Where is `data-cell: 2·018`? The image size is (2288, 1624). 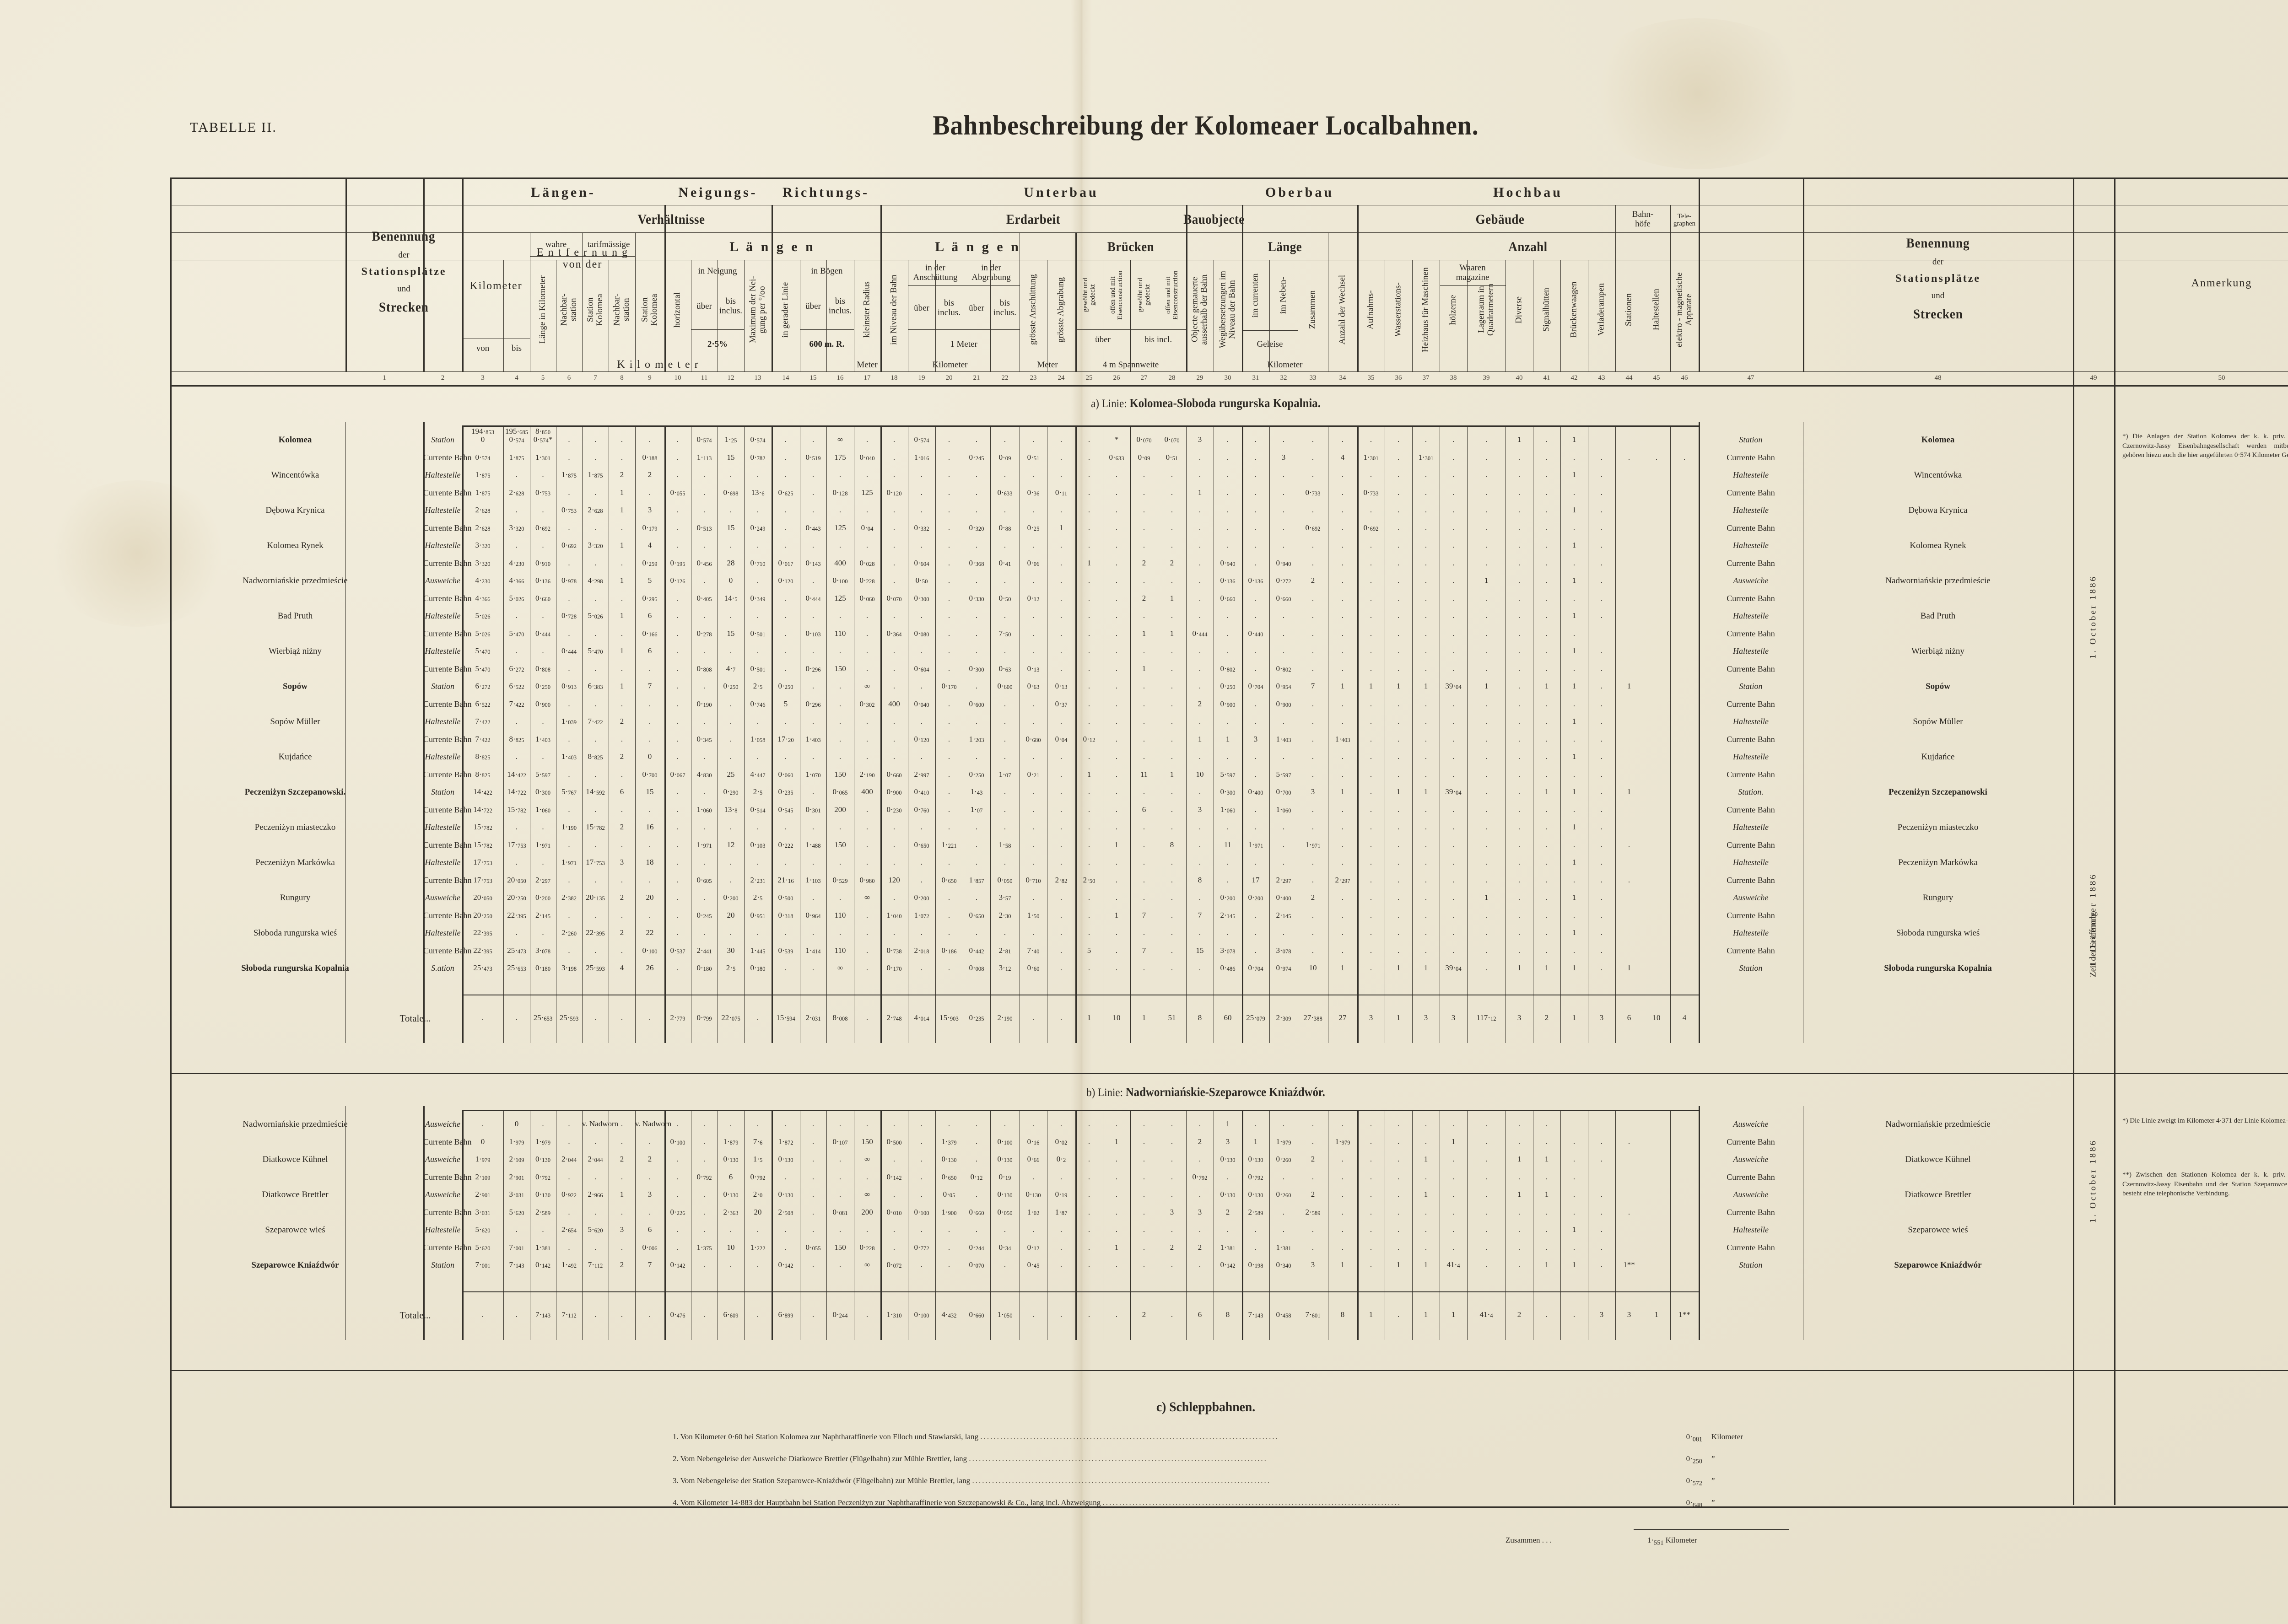
data-cell: 2·018 is located at coordinates (922, 950).